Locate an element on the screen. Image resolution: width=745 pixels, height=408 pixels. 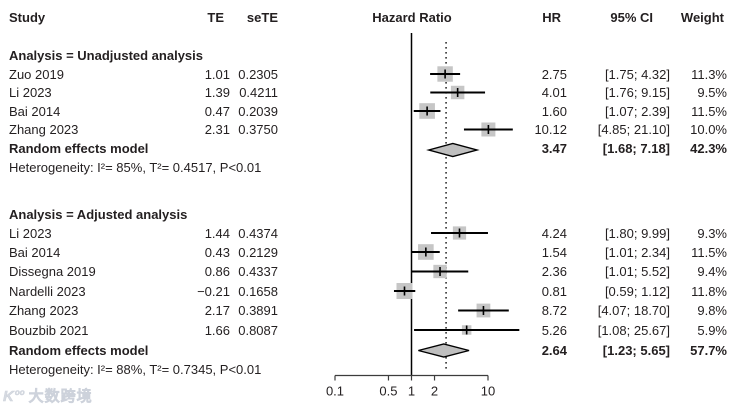
sete-value: 0.3891 is located at coordinates (258, 310).